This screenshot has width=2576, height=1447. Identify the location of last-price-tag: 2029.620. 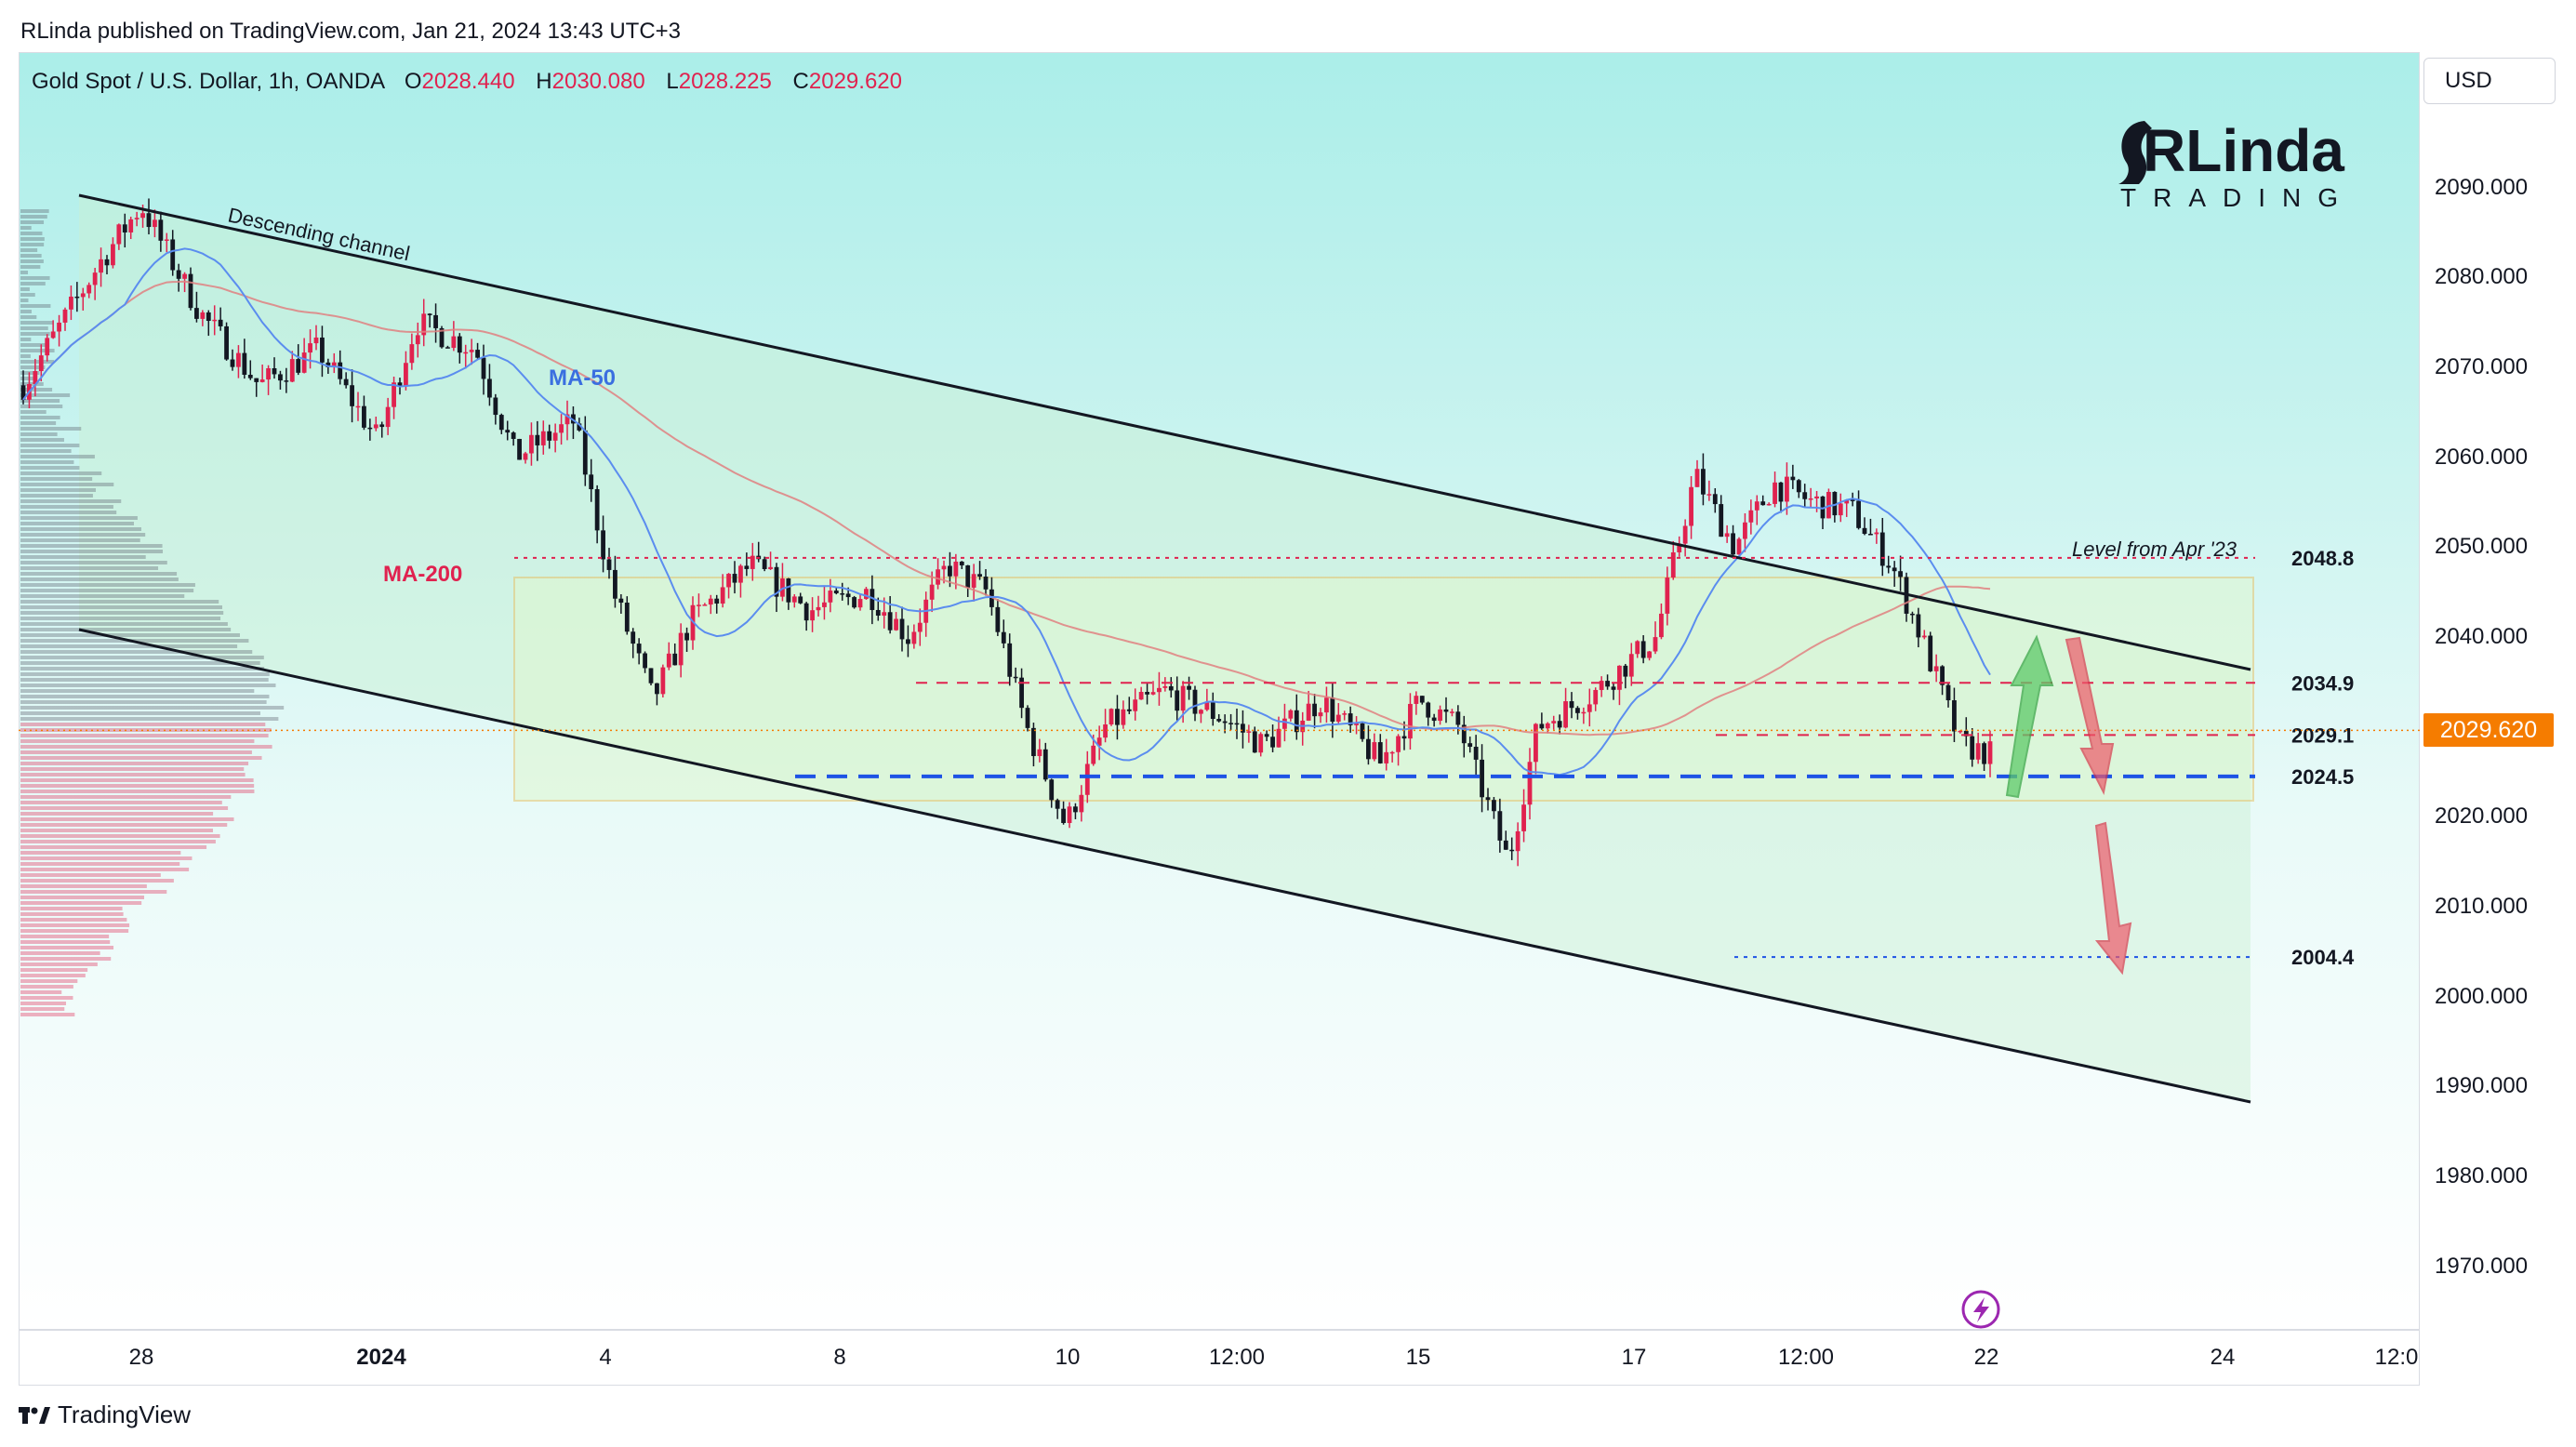
(2488, 730).